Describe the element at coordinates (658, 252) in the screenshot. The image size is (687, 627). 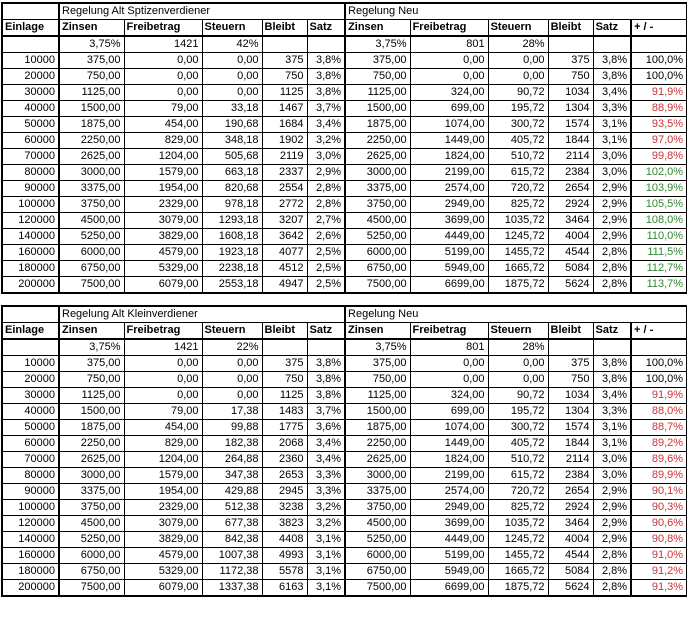
I see `delta-cell: 111,5%` at that location.